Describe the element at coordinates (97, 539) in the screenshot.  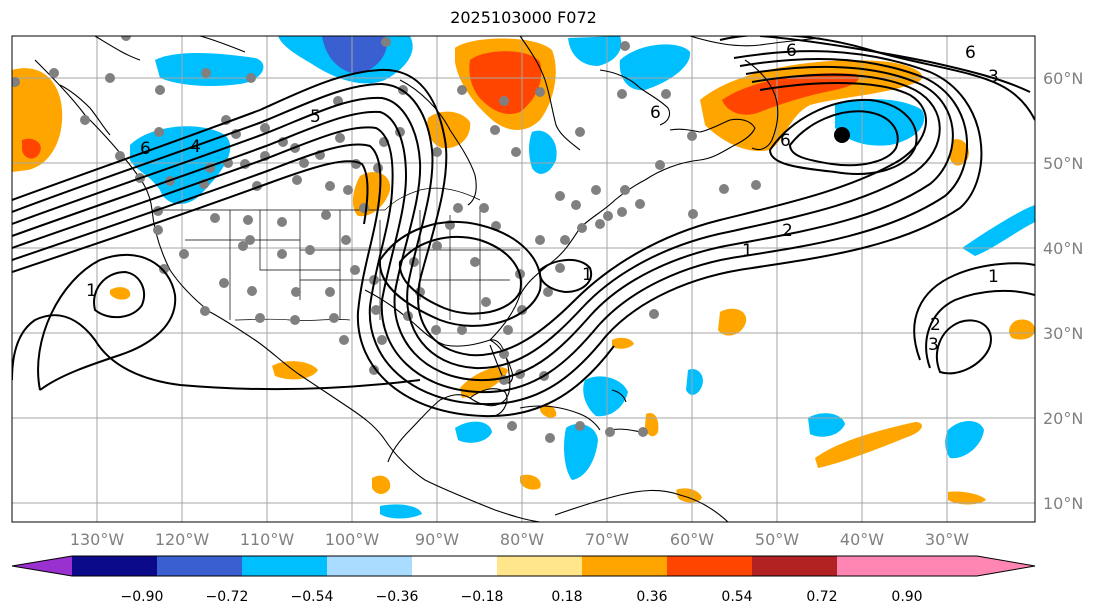
I see `lon-label: 130°W` at that location.